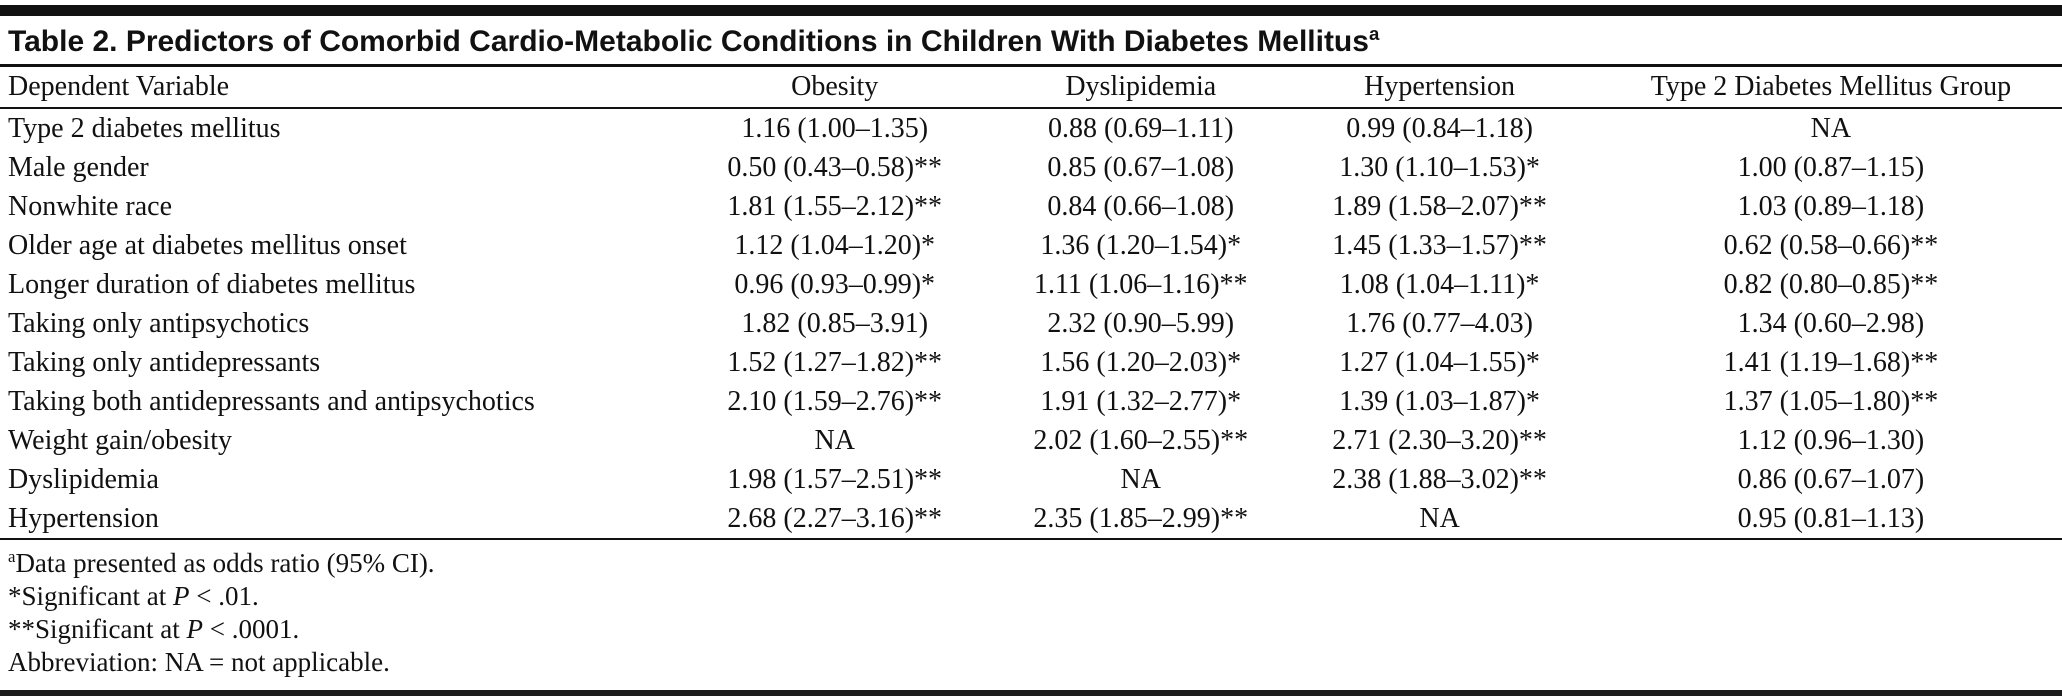  I want to click on column-header: Dyslipidemia, so click(1141, 88).